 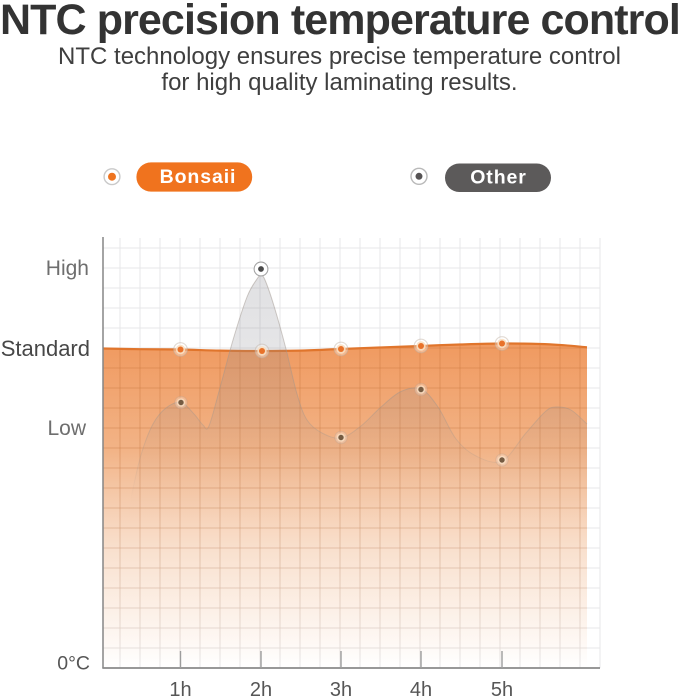 What do you see at coordinates (66, 428) in the screenshot?
I see `svg-text: Low` at bounding box center [66, 428].